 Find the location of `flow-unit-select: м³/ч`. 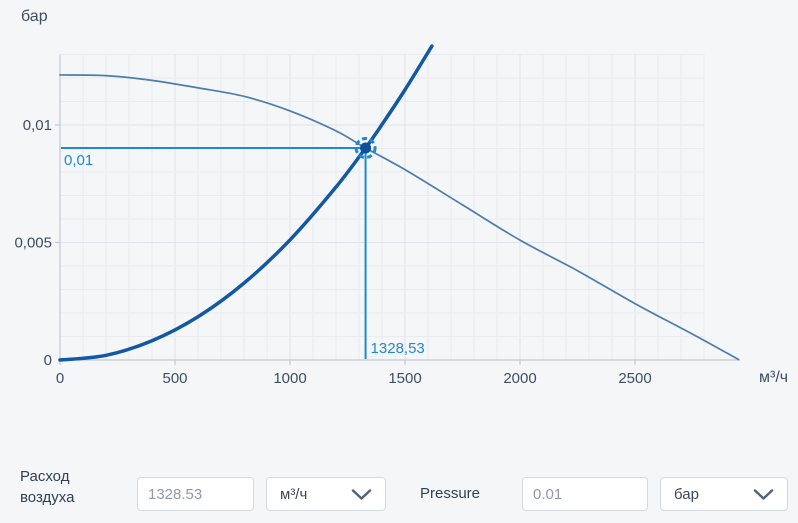

flow-unit-select: м³/ч is located at coordinates (326, 494).